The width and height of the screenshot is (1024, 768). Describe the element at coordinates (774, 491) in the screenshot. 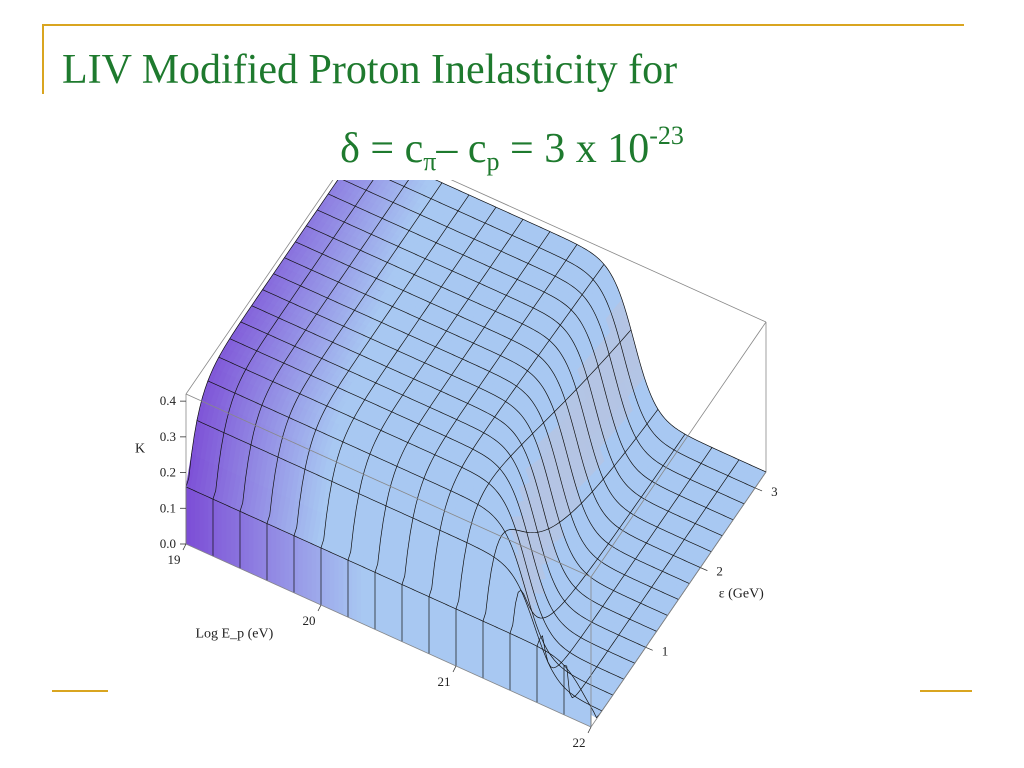

I see `y-tick-label: 3` at that location.